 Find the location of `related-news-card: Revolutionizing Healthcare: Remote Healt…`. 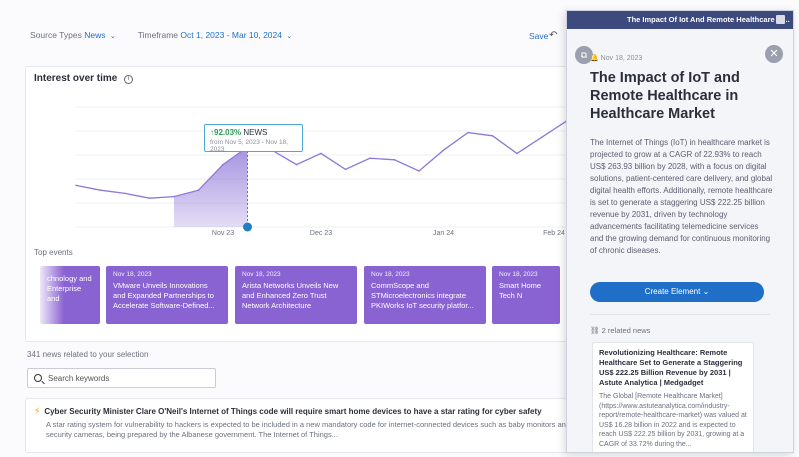

related-news-card: Revolutionizing Healthcare: Remote Healt… is located at coordinates (673, 397).